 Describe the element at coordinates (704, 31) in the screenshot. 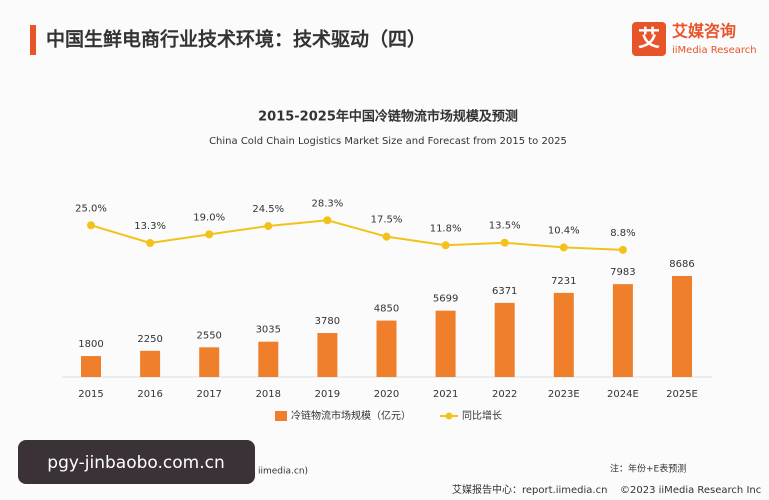

I see `logo-name: 艾媒咨询` at that location.